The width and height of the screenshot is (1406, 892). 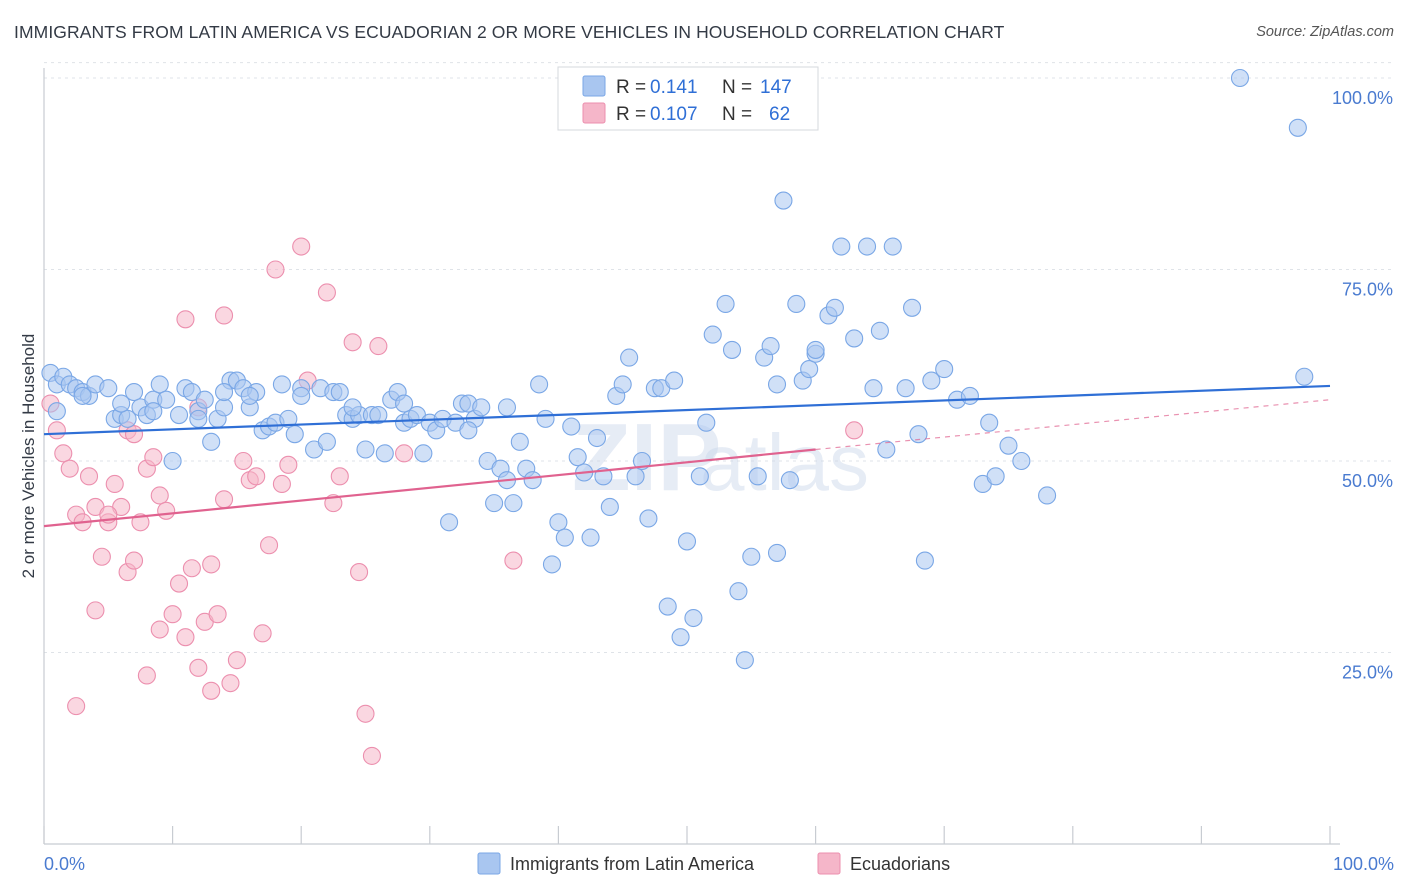 What do you see at coordinates (779, 114) in the screenshot?
I see `legend-n-value-2: 62` at bounding box center [779, 114].